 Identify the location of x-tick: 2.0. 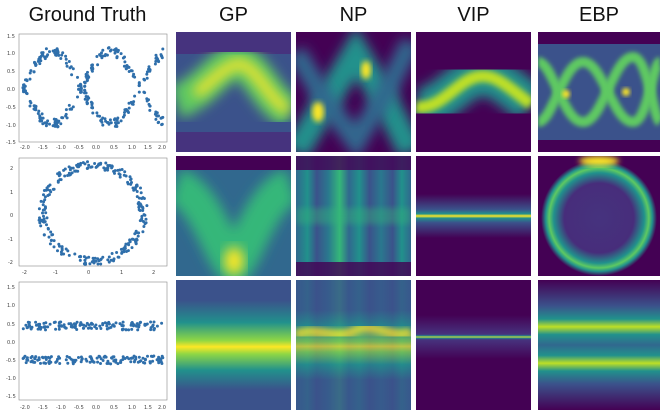
(162, 148).